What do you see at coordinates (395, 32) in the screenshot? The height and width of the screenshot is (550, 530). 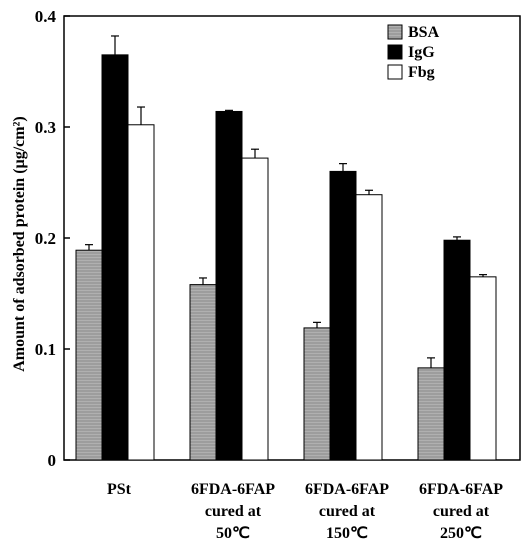 I see `legend-swatch-bsa` at bounding box center [395, 32].